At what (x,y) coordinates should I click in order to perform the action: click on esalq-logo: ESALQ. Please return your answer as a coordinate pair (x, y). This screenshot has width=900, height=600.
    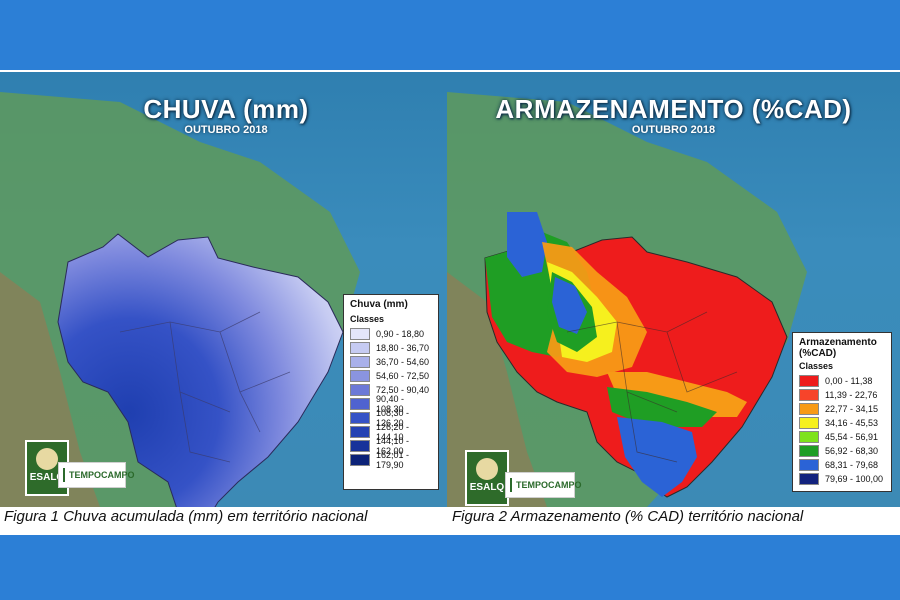
    Looking at the image, I should click on (487, 478).